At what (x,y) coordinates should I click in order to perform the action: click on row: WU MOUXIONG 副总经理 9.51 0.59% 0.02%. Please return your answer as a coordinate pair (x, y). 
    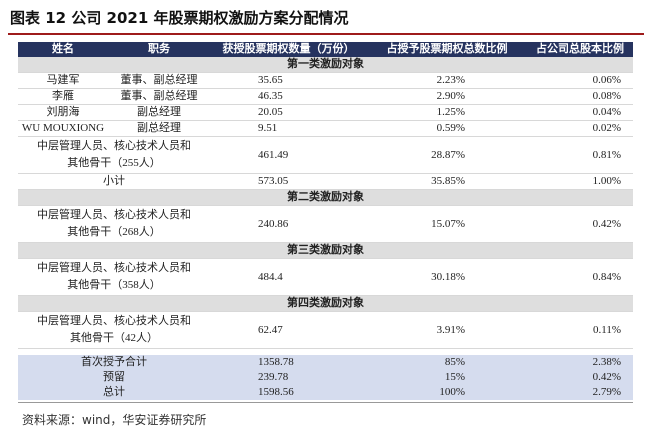
    Looking at the image, I should click on (325, 128).